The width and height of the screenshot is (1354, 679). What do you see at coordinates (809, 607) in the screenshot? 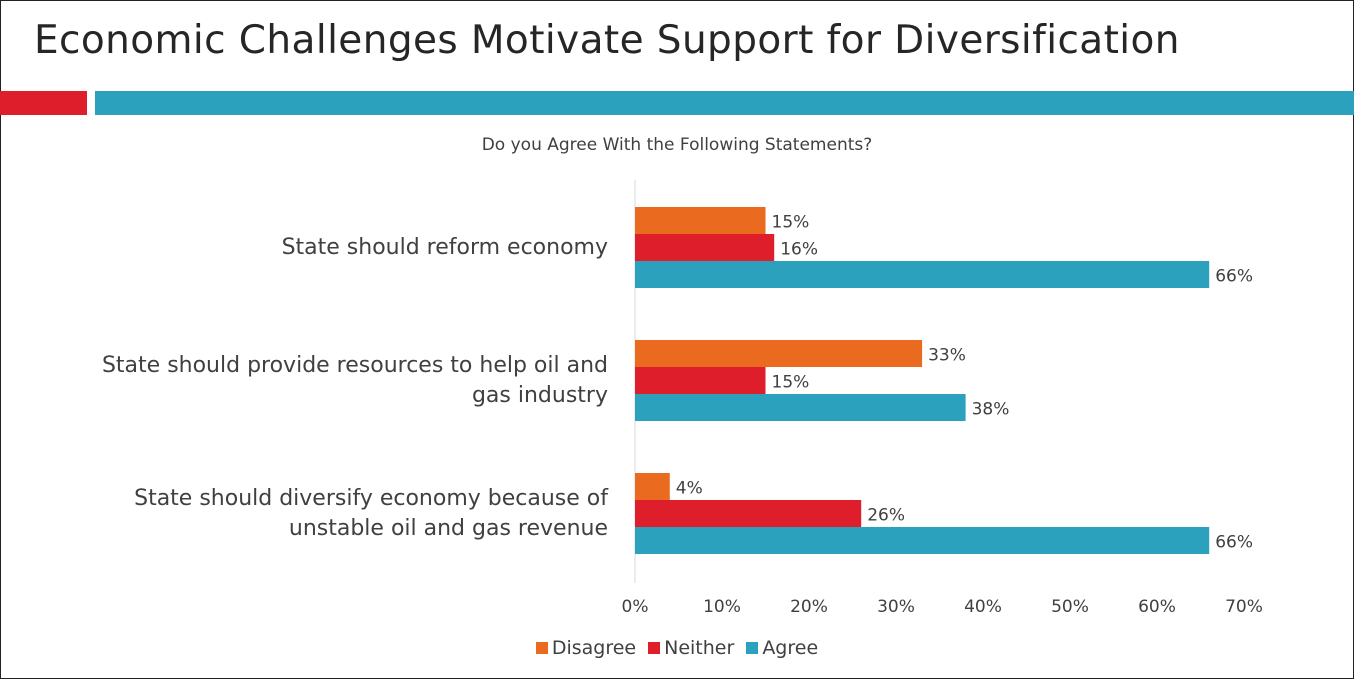
I see `x-tick-label-2: 20%` at bounding box center [809, 607].